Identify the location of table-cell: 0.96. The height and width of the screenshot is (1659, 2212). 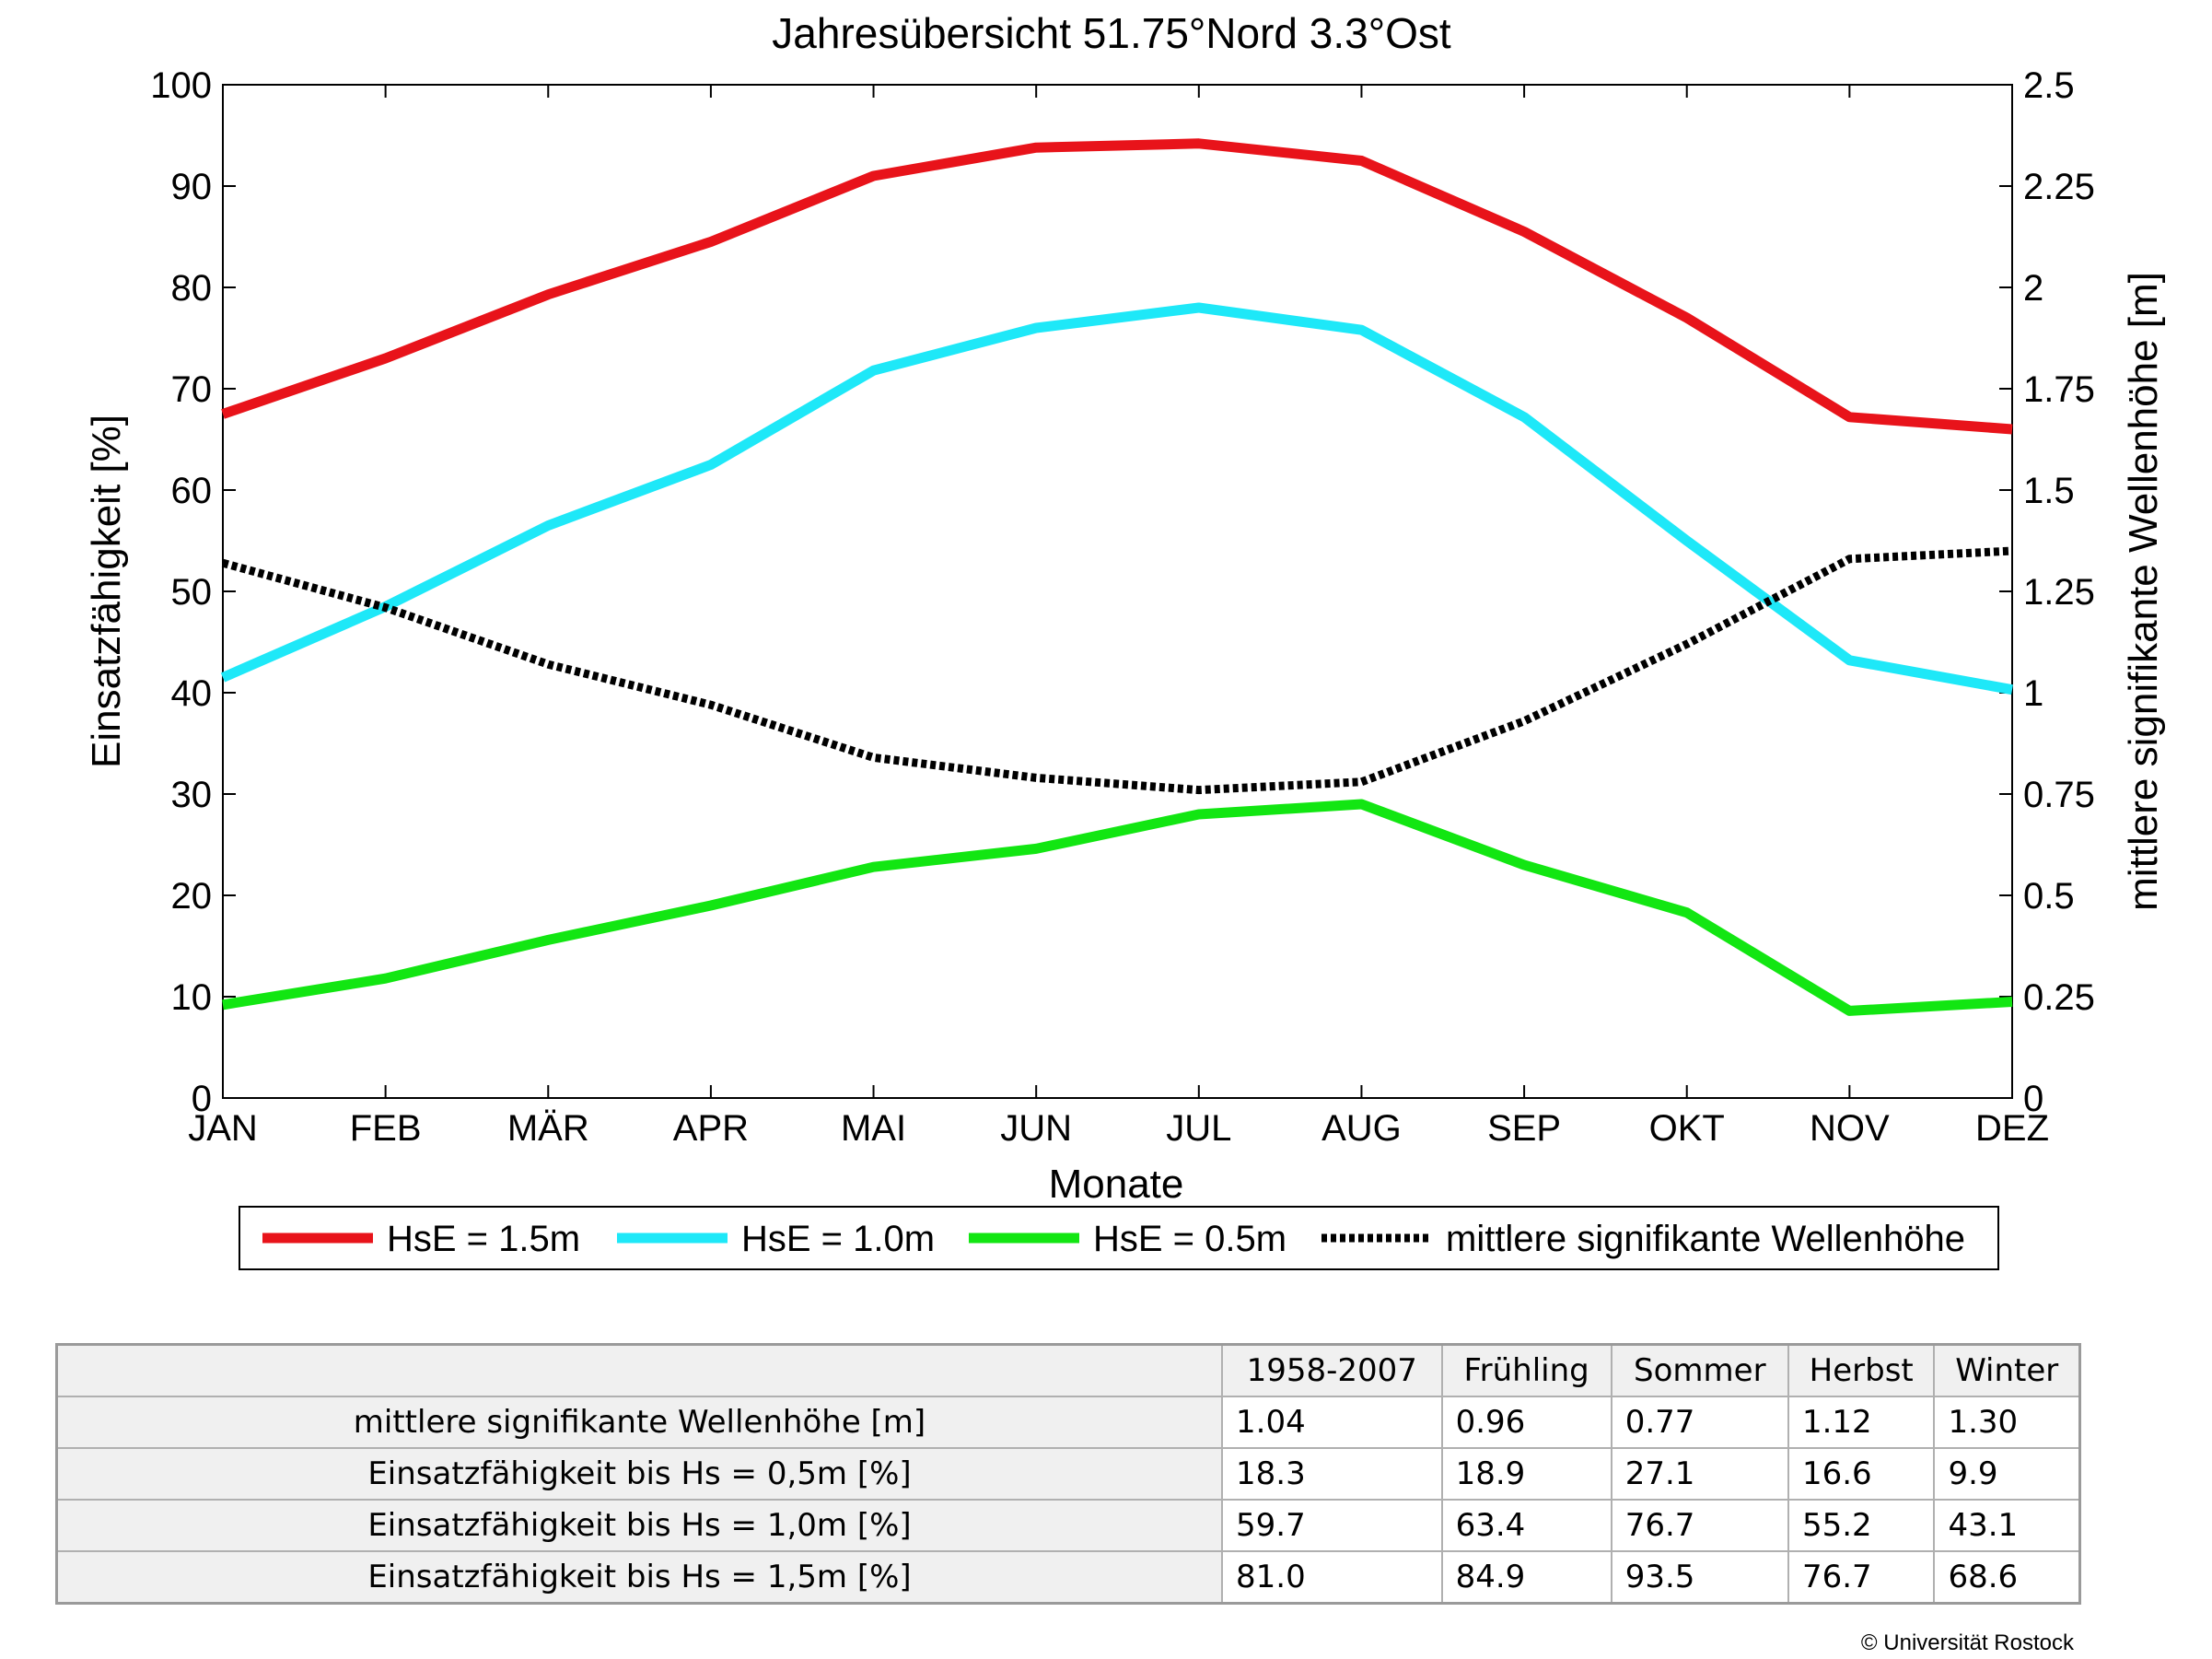
(1526, 1422).